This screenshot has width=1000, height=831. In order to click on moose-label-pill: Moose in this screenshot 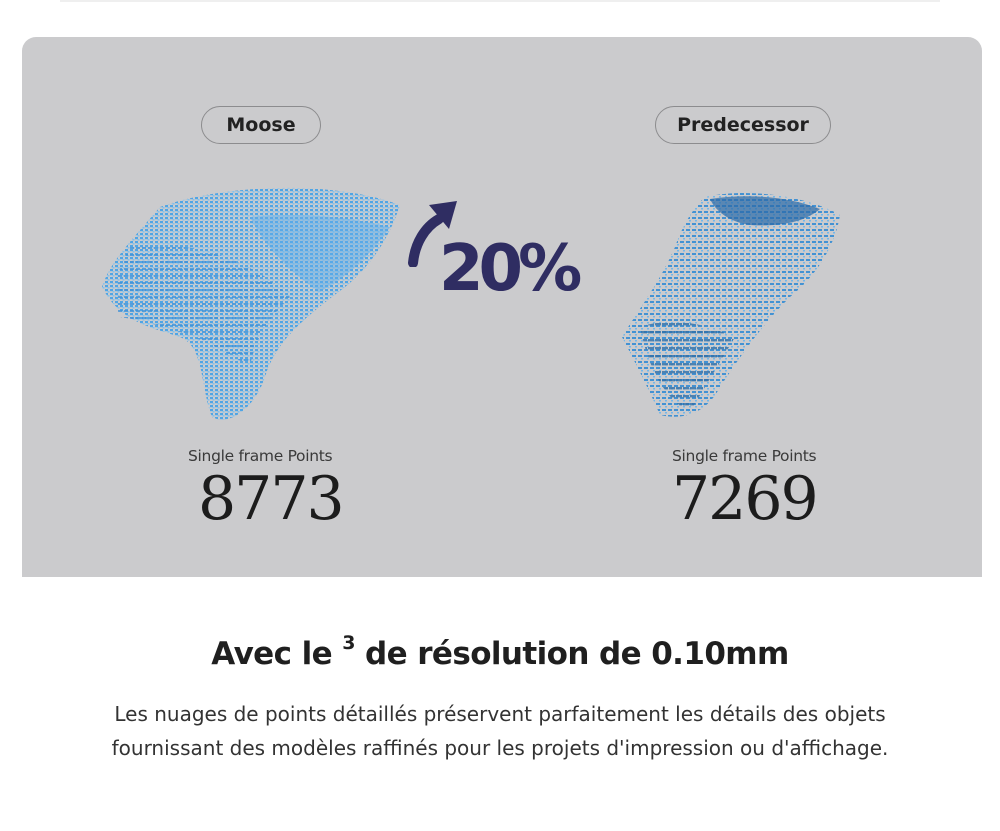, I will do `click(261, 125)`.